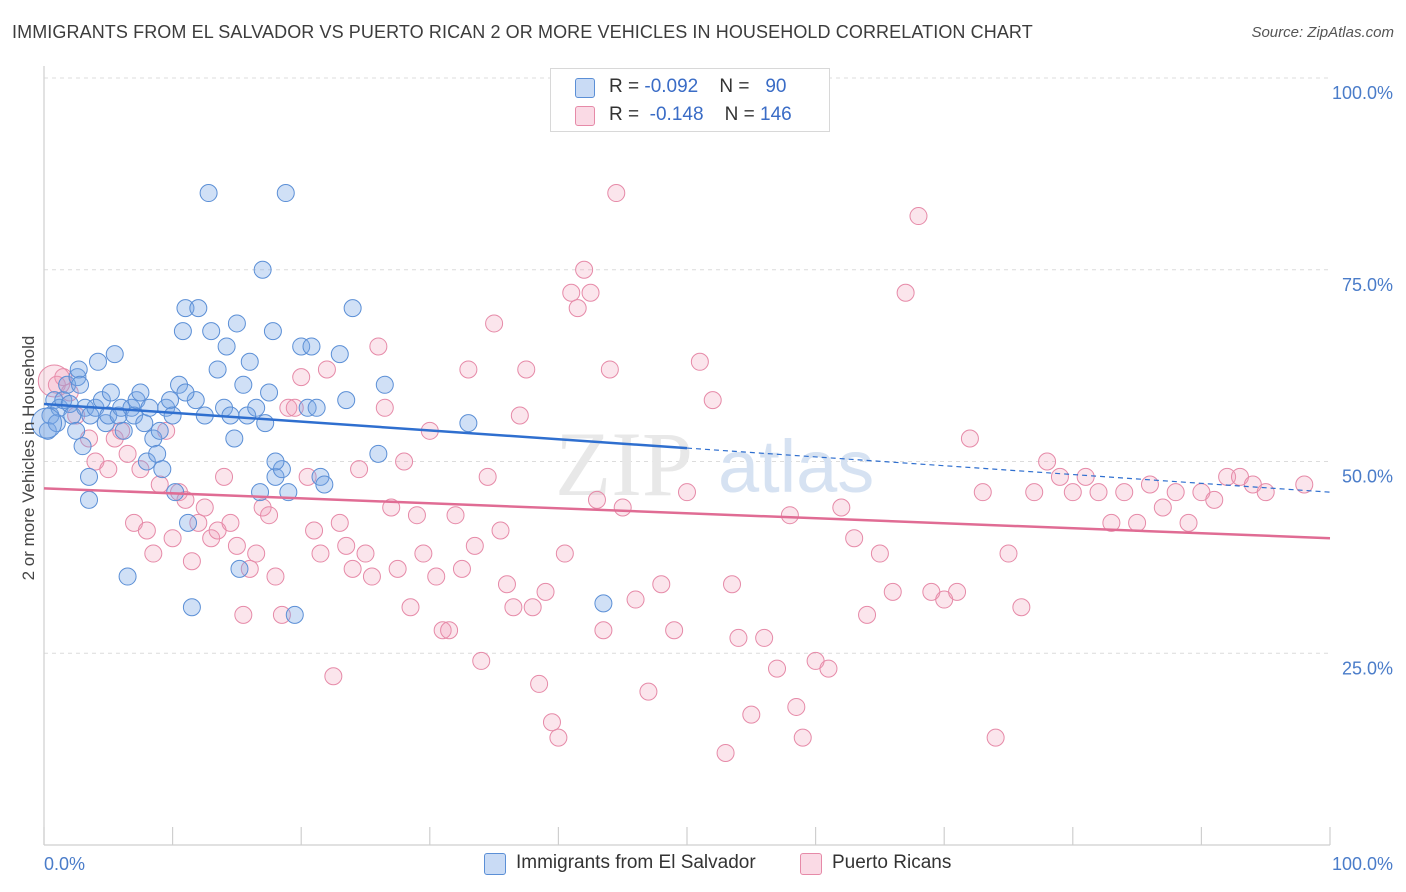 The width and height of the screenshot is (1406, 892). Describe the element at coordinates (697, 87) in the screenshot. I see `legend-text-blue: R = -0.092 N = 90` at that location.